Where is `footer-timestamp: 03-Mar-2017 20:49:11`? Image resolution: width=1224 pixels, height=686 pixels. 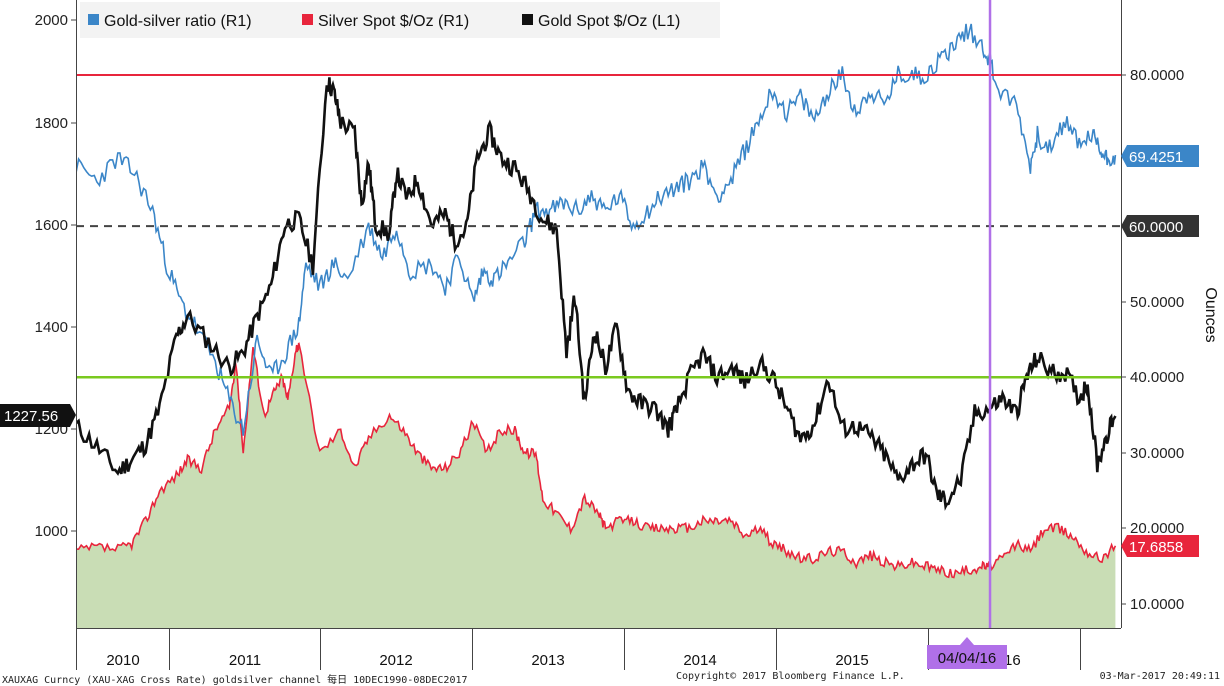 footer-timestamp: 03-Mar-2017 20:49:11 is located at coordinates (1159, 676).